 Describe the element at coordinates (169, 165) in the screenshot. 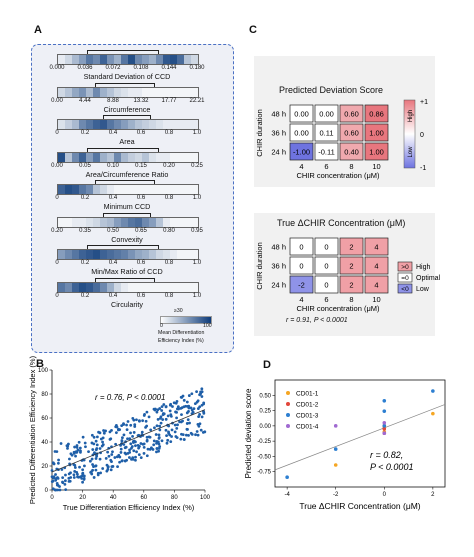

I see `feature-tick-label: 0.20` at that location.